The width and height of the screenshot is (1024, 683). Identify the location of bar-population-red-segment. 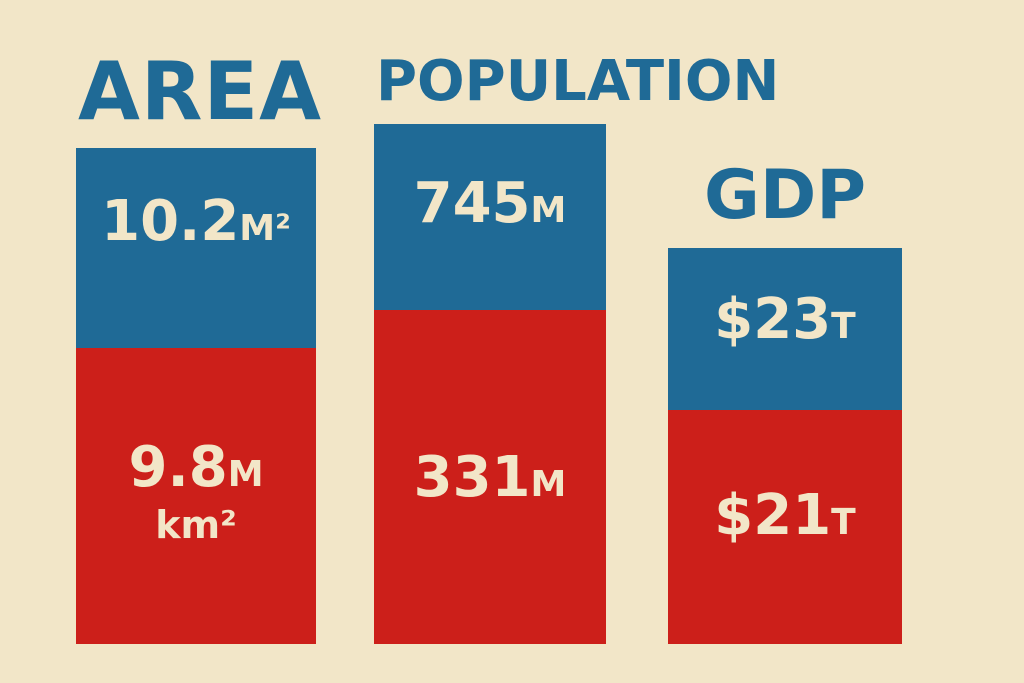
(490, 477).